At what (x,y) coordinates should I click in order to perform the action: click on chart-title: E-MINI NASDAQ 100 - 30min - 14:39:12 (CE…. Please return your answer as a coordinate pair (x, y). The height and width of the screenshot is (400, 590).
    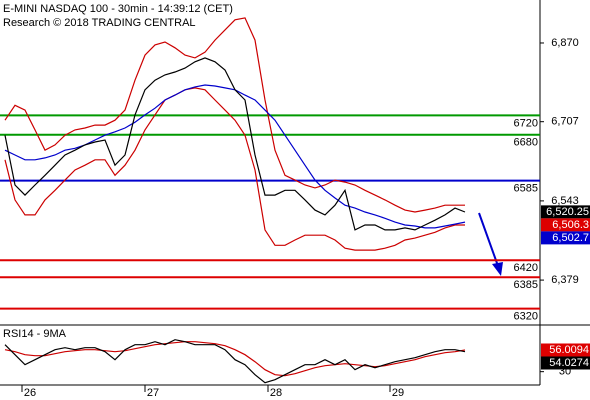
    Looking at the image, I should click on (118, 9).